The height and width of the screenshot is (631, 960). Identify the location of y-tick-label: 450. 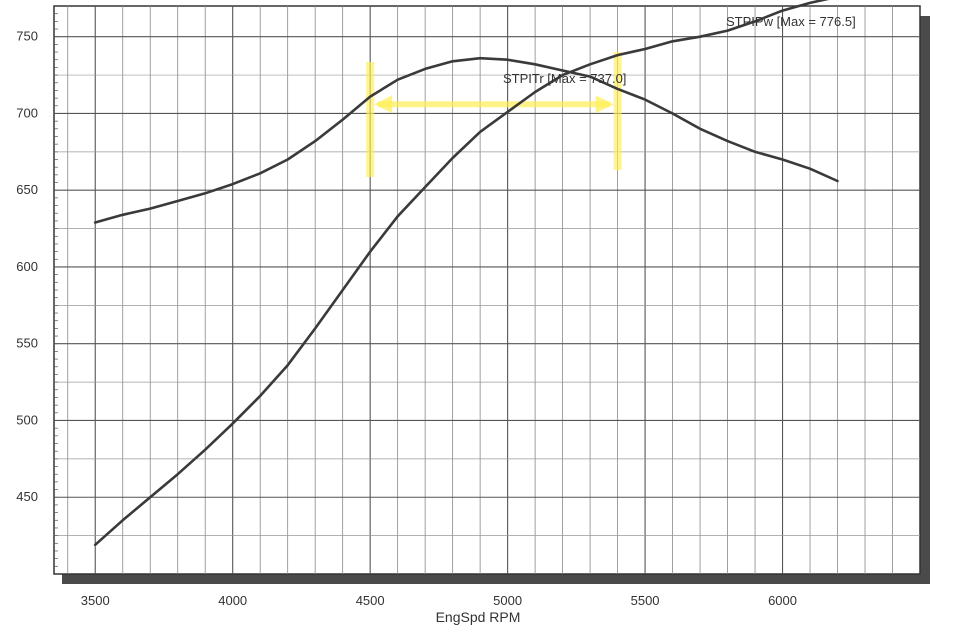
(27, 496).